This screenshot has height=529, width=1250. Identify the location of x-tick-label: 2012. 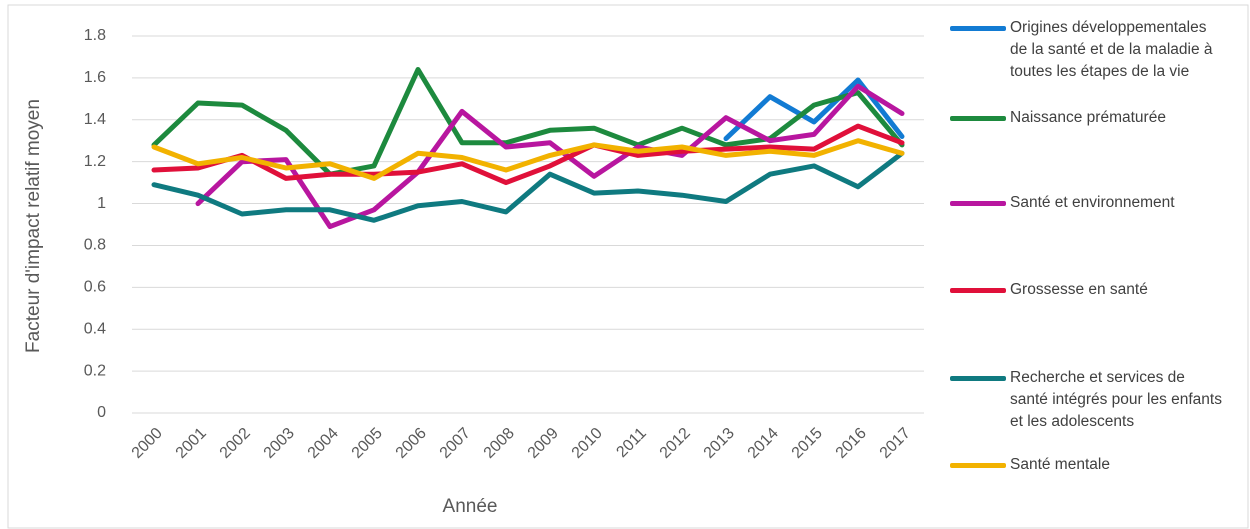
(675, 443).